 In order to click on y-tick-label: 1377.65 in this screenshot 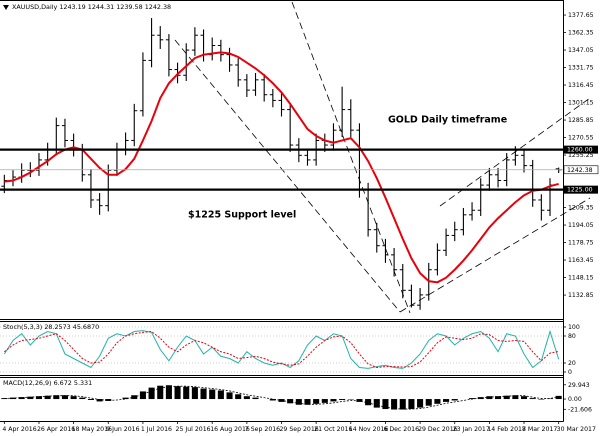, I will do `click(581, 15)`.